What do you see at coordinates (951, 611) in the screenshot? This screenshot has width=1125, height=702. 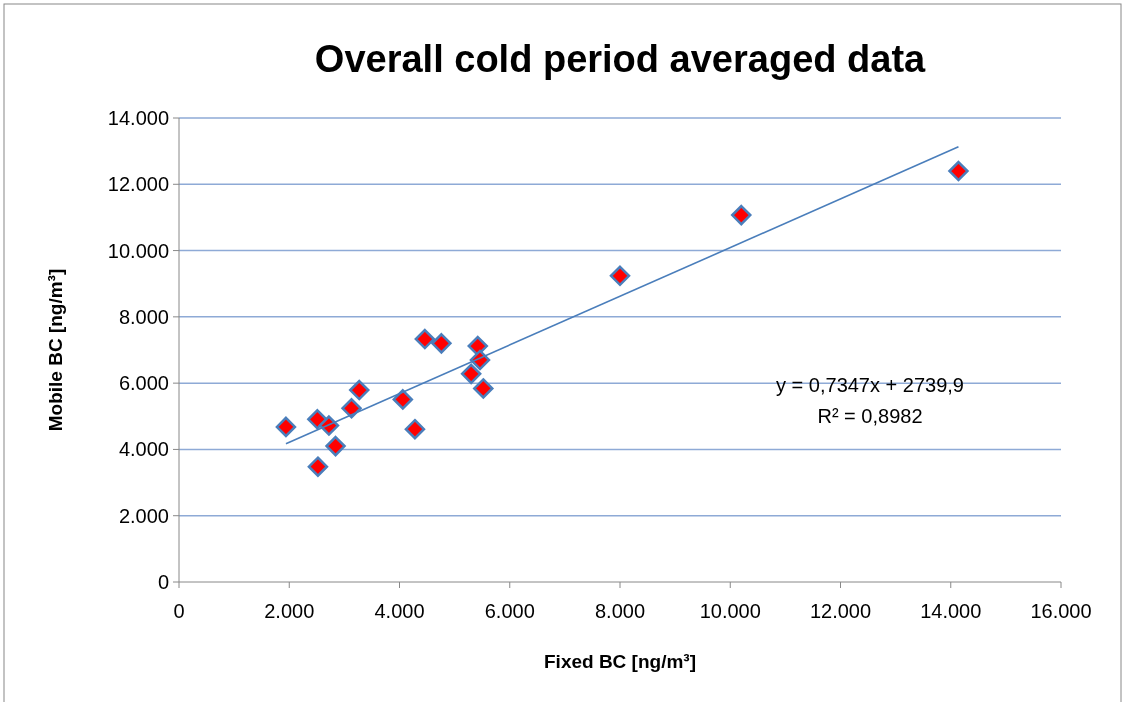 I see `x-tick-label: 14.000` at bounding box center [951, 611].